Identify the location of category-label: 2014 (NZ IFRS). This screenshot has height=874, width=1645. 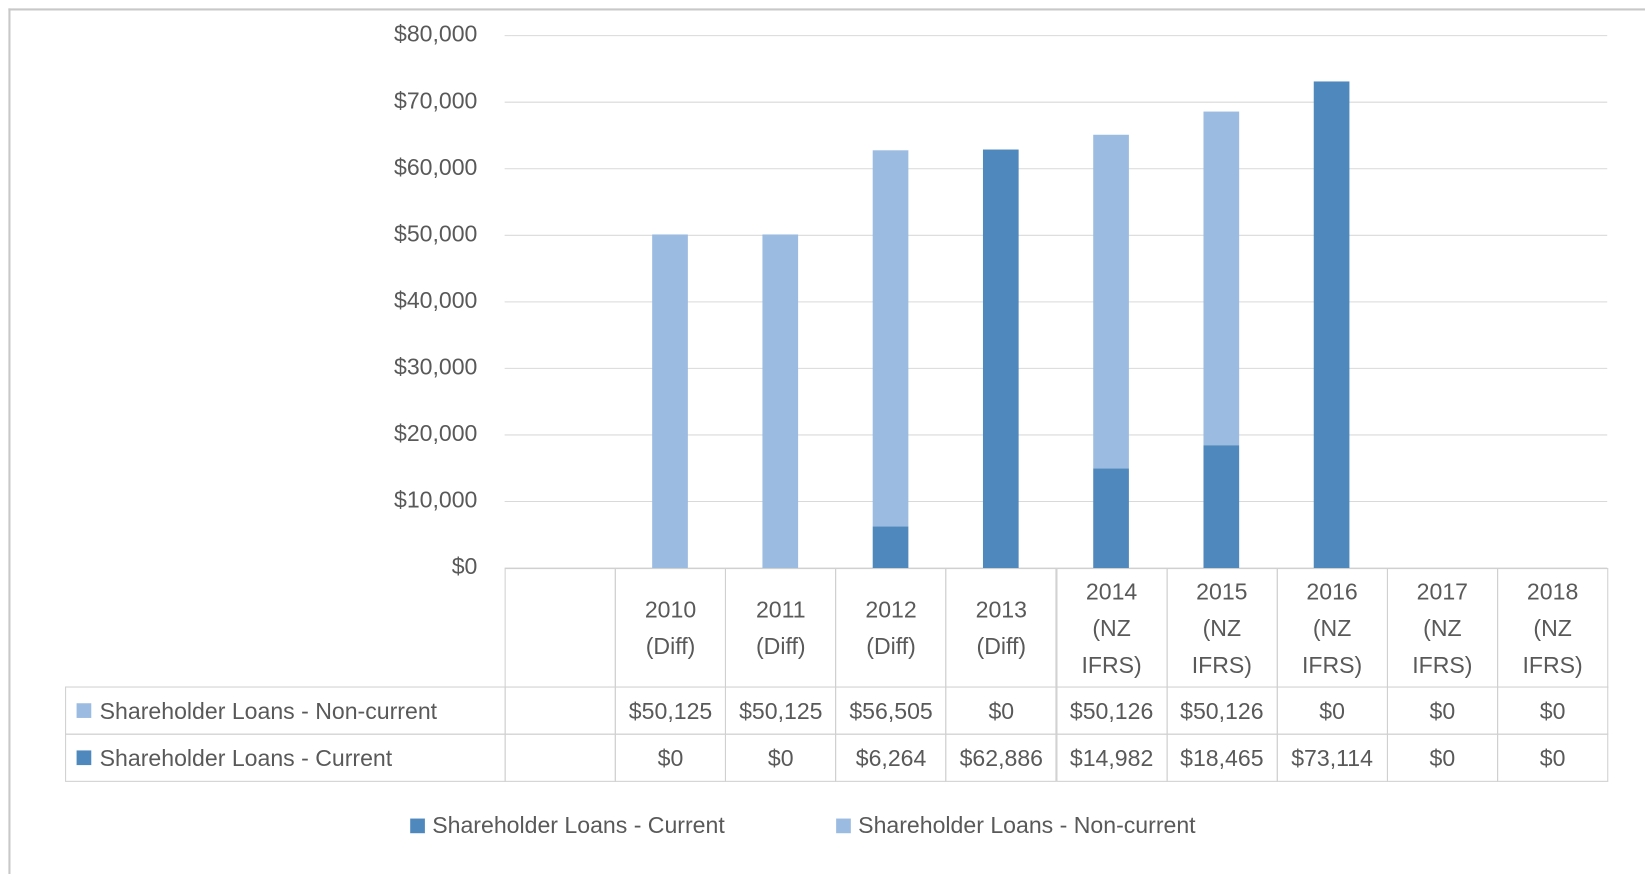
(1111, 628).